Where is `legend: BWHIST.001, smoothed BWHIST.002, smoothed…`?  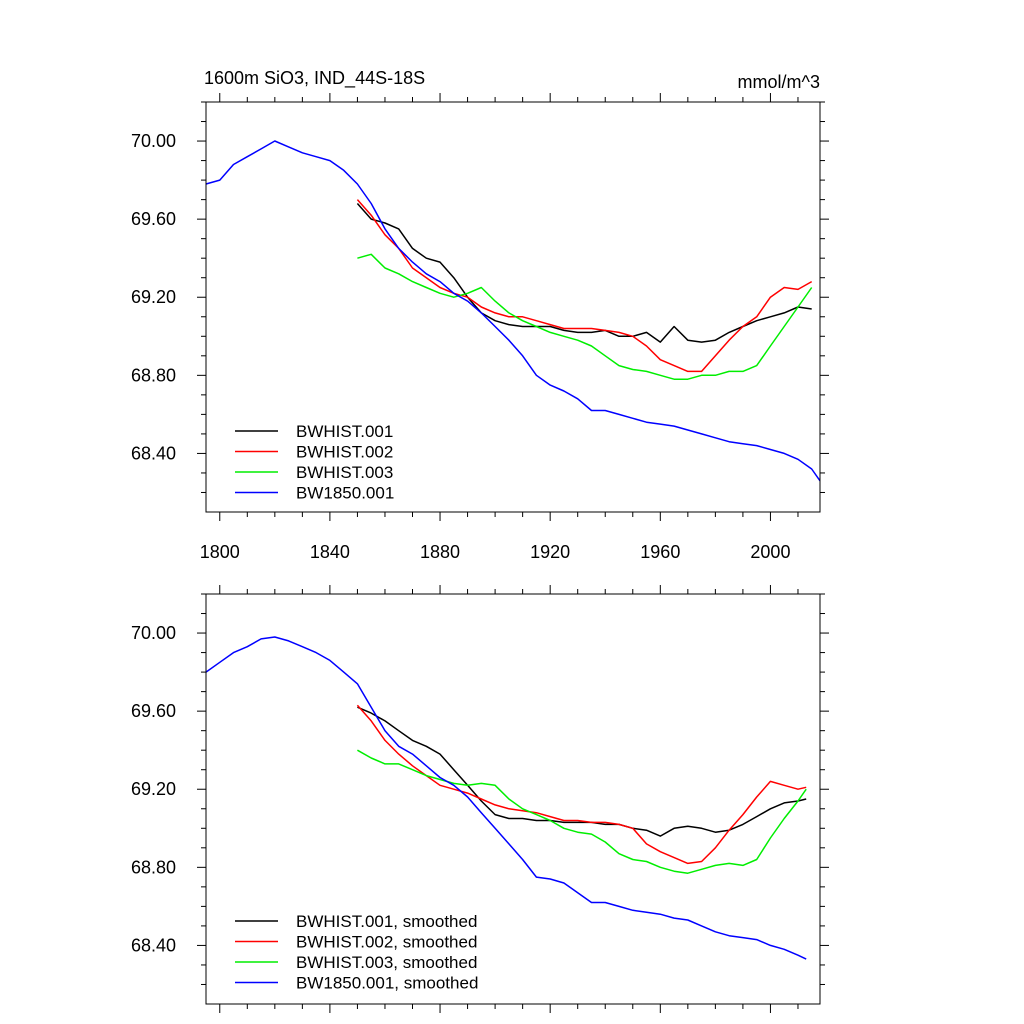
legend: BWHIST.001, smoothed BWHIST.002, smoothed… is located at coordinates (356, 952).